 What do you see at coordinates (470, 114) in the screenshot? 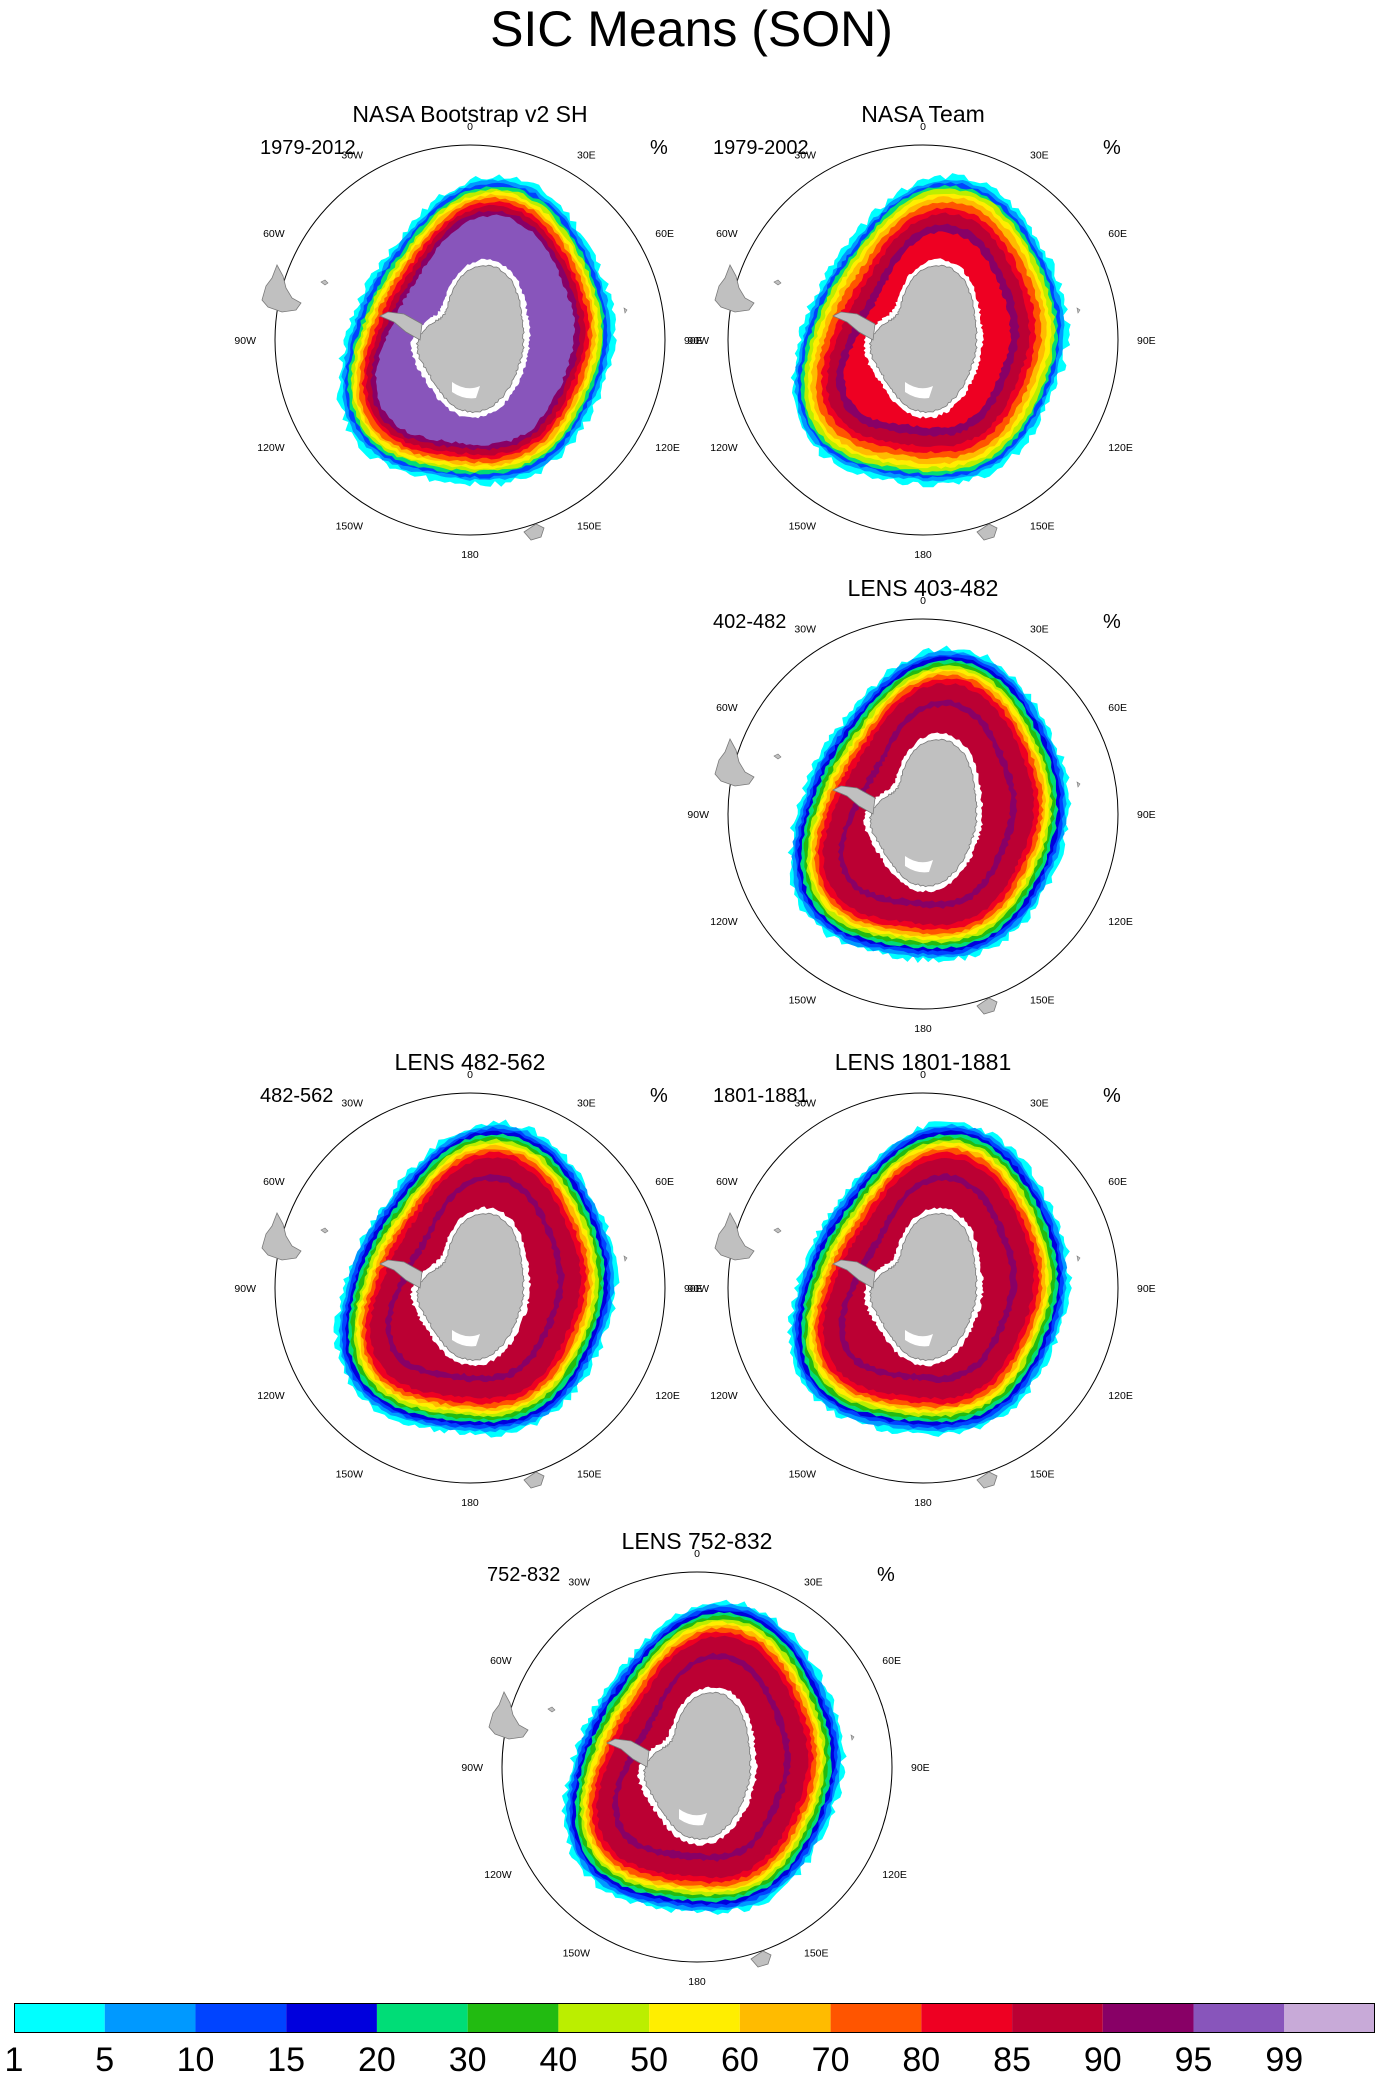
I see `panel-title: NASA Bootstrap v2 SH` at bounding box center [470, 114].